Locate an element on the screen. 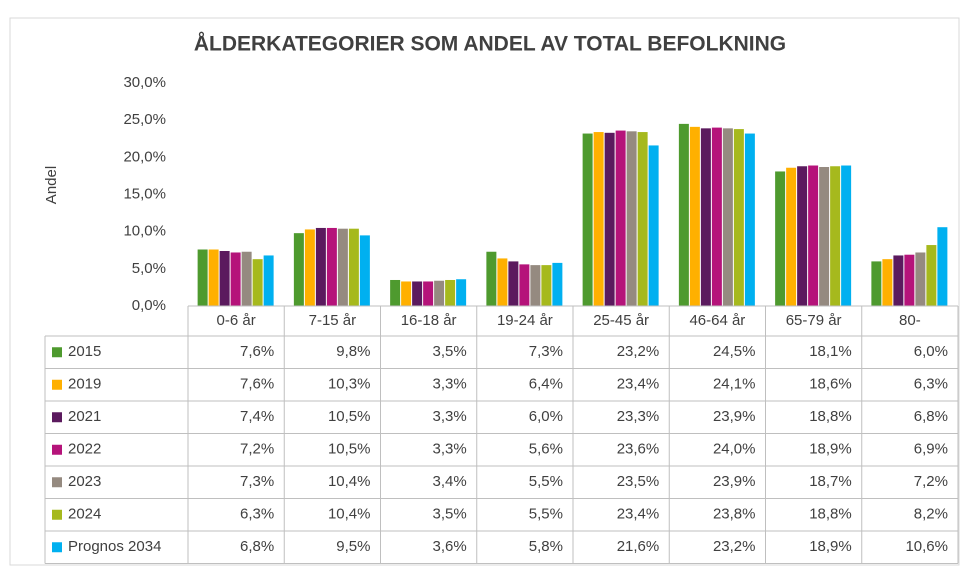 This screenshot has height=566, width=962. table-value: 21,6% is located at coordinates (638, 546).